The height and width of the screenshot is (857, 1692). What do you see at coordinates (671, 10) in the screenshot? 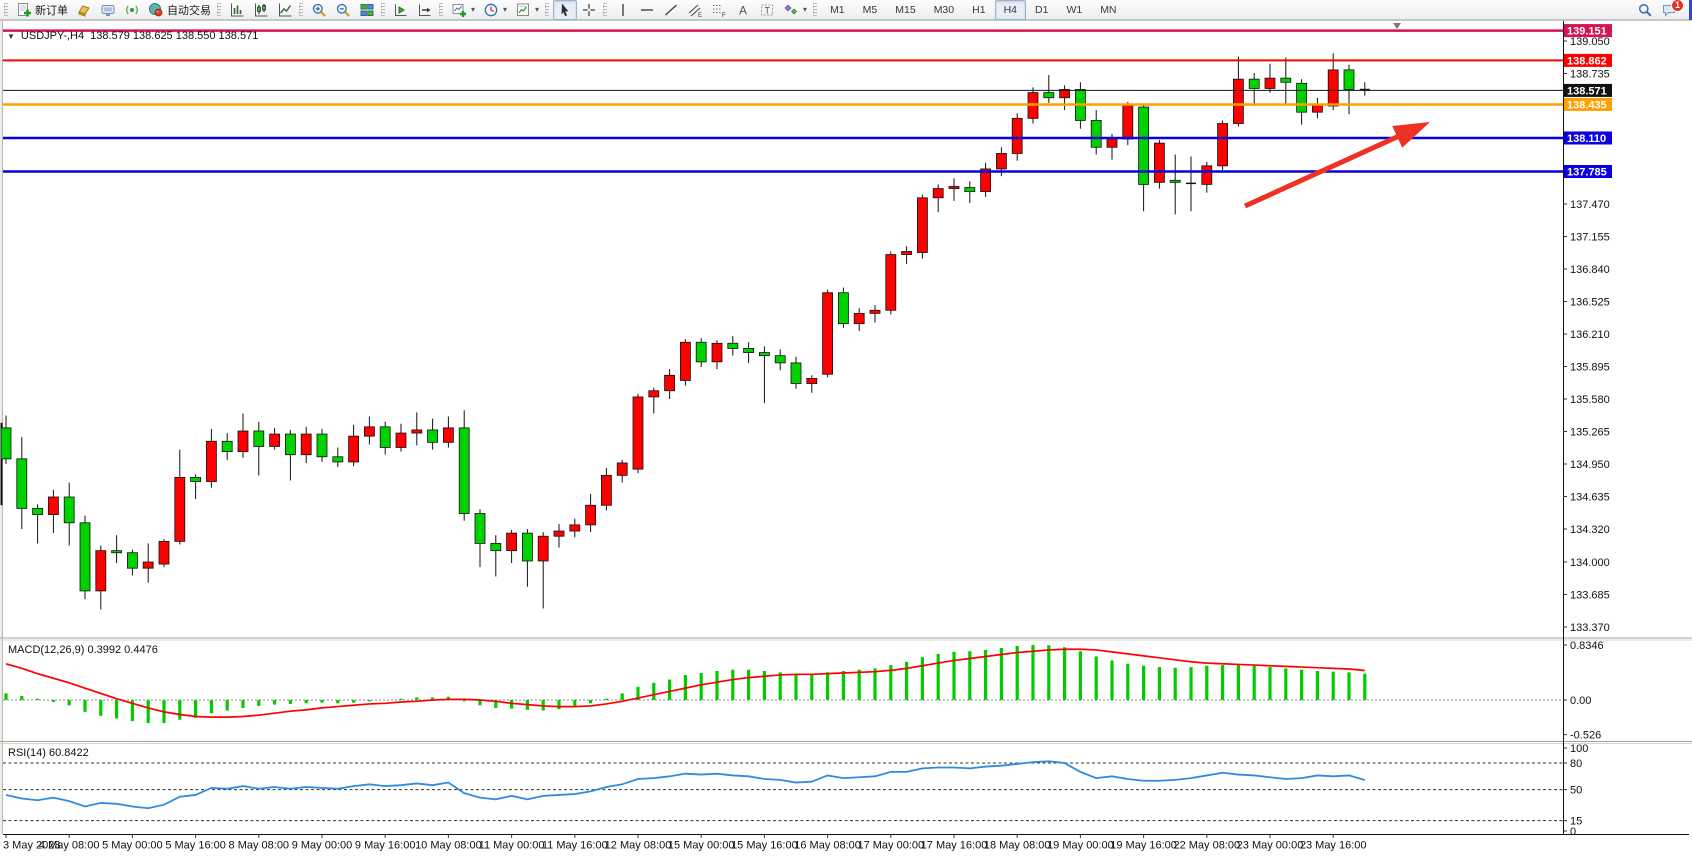
I see `toolbar-button-trendline` at bounding box center [671, 10].